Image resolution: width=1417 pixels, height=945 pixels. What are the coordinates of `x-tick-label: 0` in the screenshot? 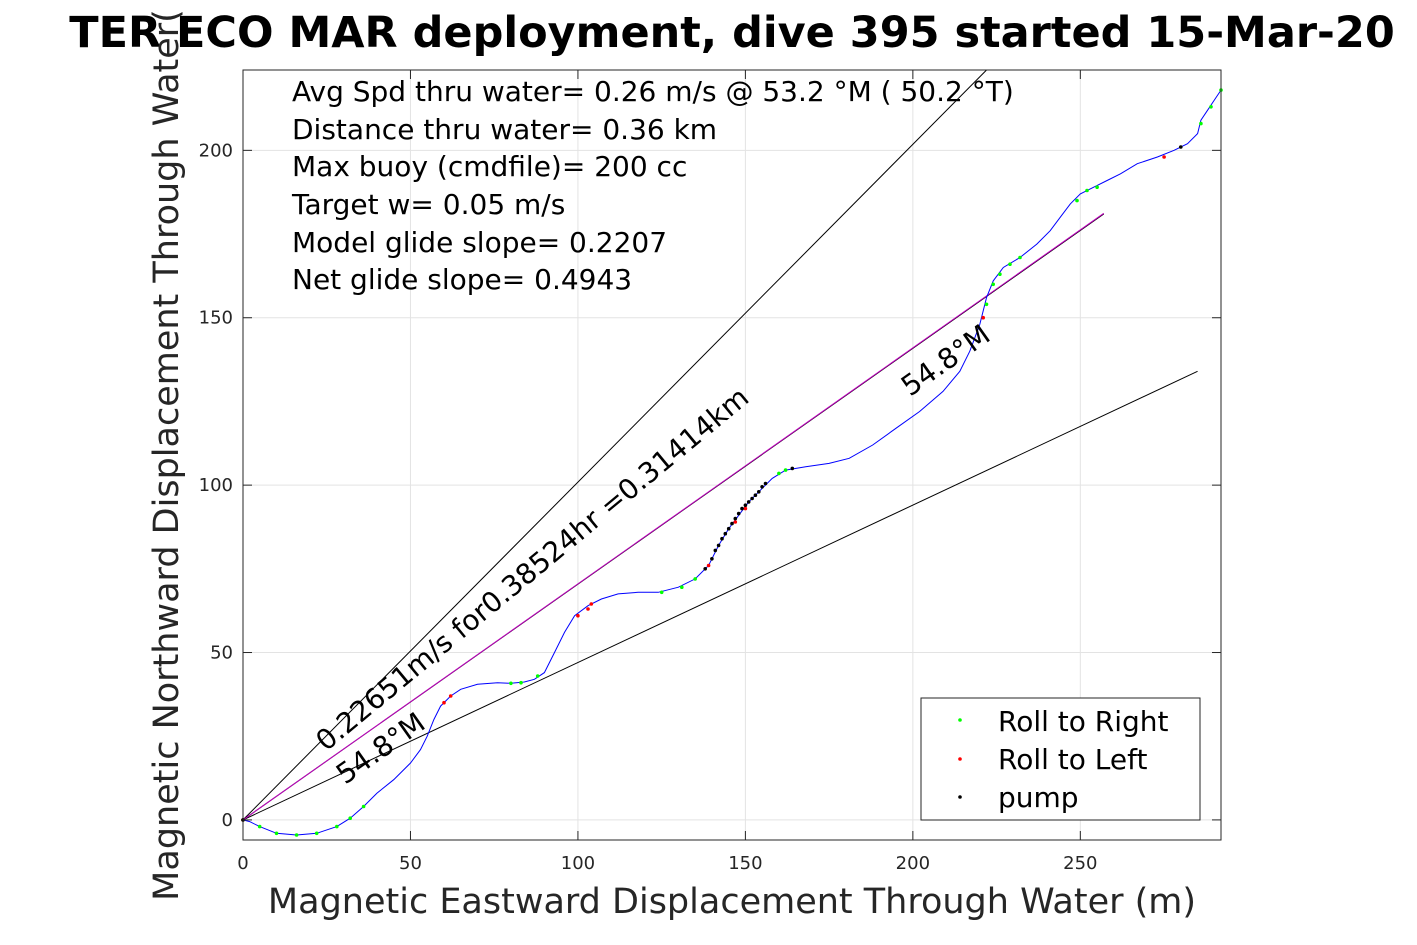 It's located at (242, 863).